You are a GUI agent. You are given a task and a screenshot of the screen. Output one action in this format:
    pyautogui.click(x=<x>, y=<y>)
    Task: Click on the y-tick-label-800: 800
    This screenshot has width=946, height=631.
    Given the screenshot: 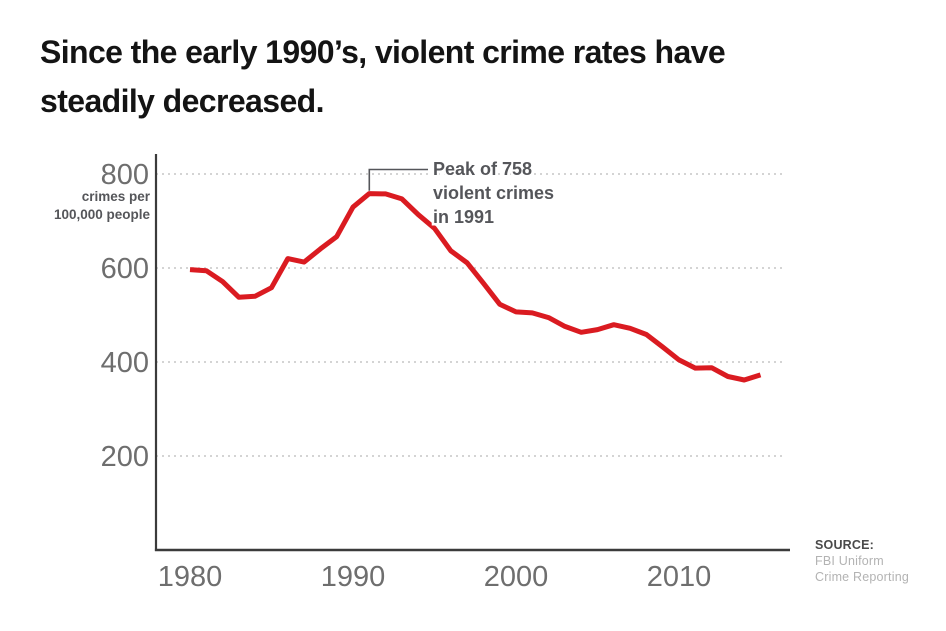 What is the action you would take?
    pyautogui.click(x=125, y=175)
    